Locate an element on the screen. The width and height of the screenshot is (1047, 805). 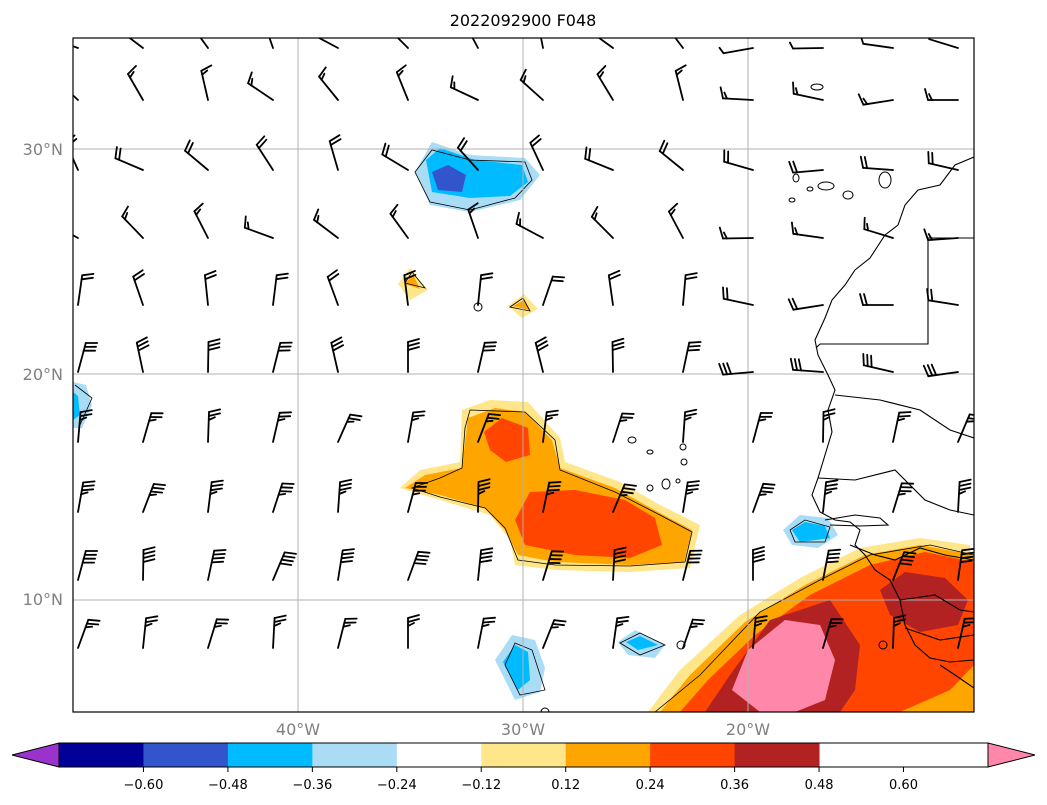
coastlines is located at coordinates (892, 422).